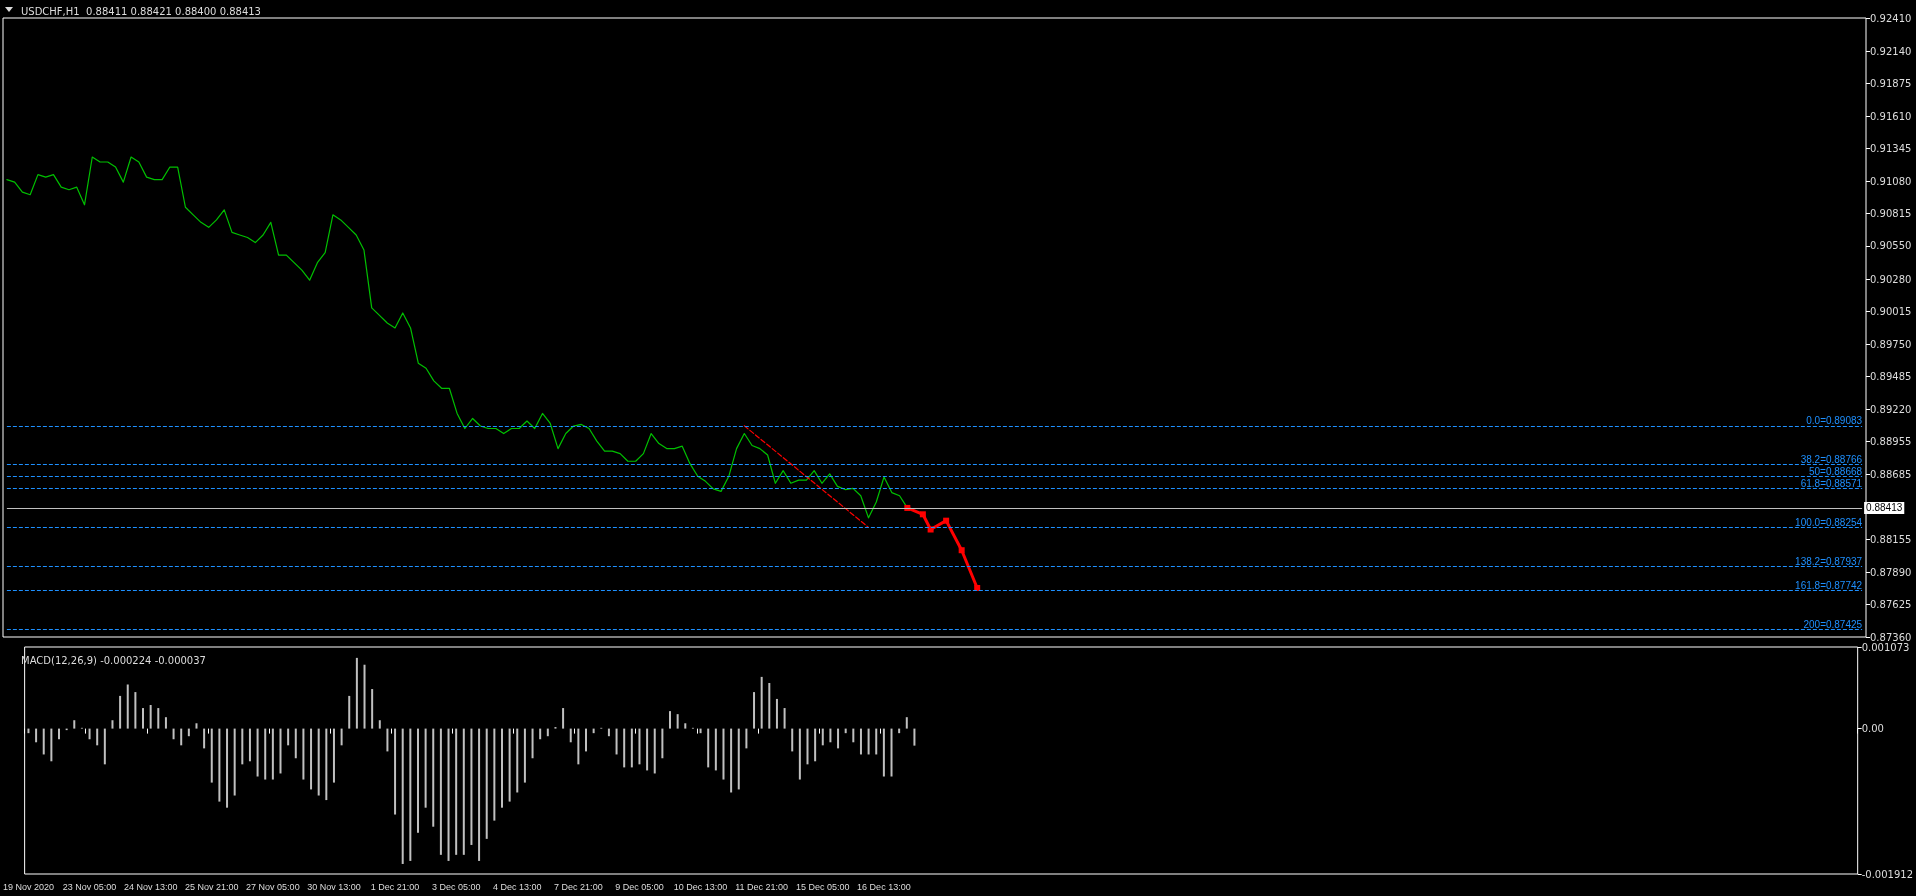 The width and height of the screenshot is (1916, 896). Describe the element at coordinates (1891, 441) in the screenshot. I see `y-tick-label: 0.88955` at that location.